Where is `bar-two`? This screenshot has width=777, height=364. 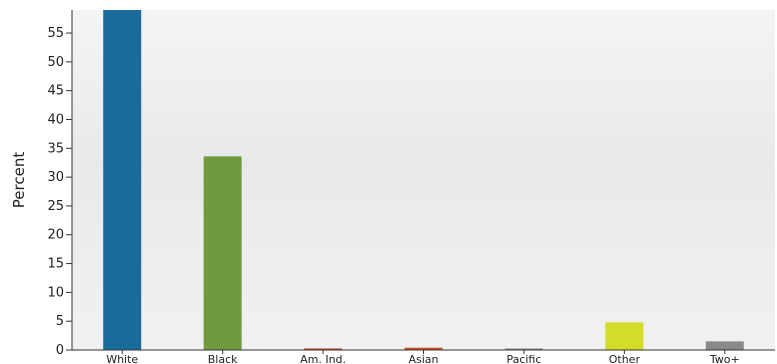
bar-two is located at coordinates (724, 345).